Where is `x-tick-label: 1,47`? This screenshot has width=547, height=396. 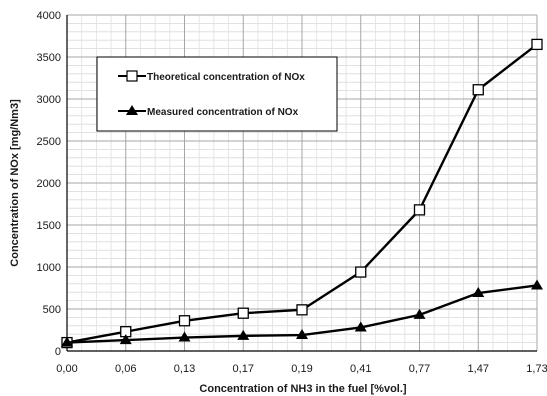 x-tick-label: 1,47 is located at coordinates (478, 369).